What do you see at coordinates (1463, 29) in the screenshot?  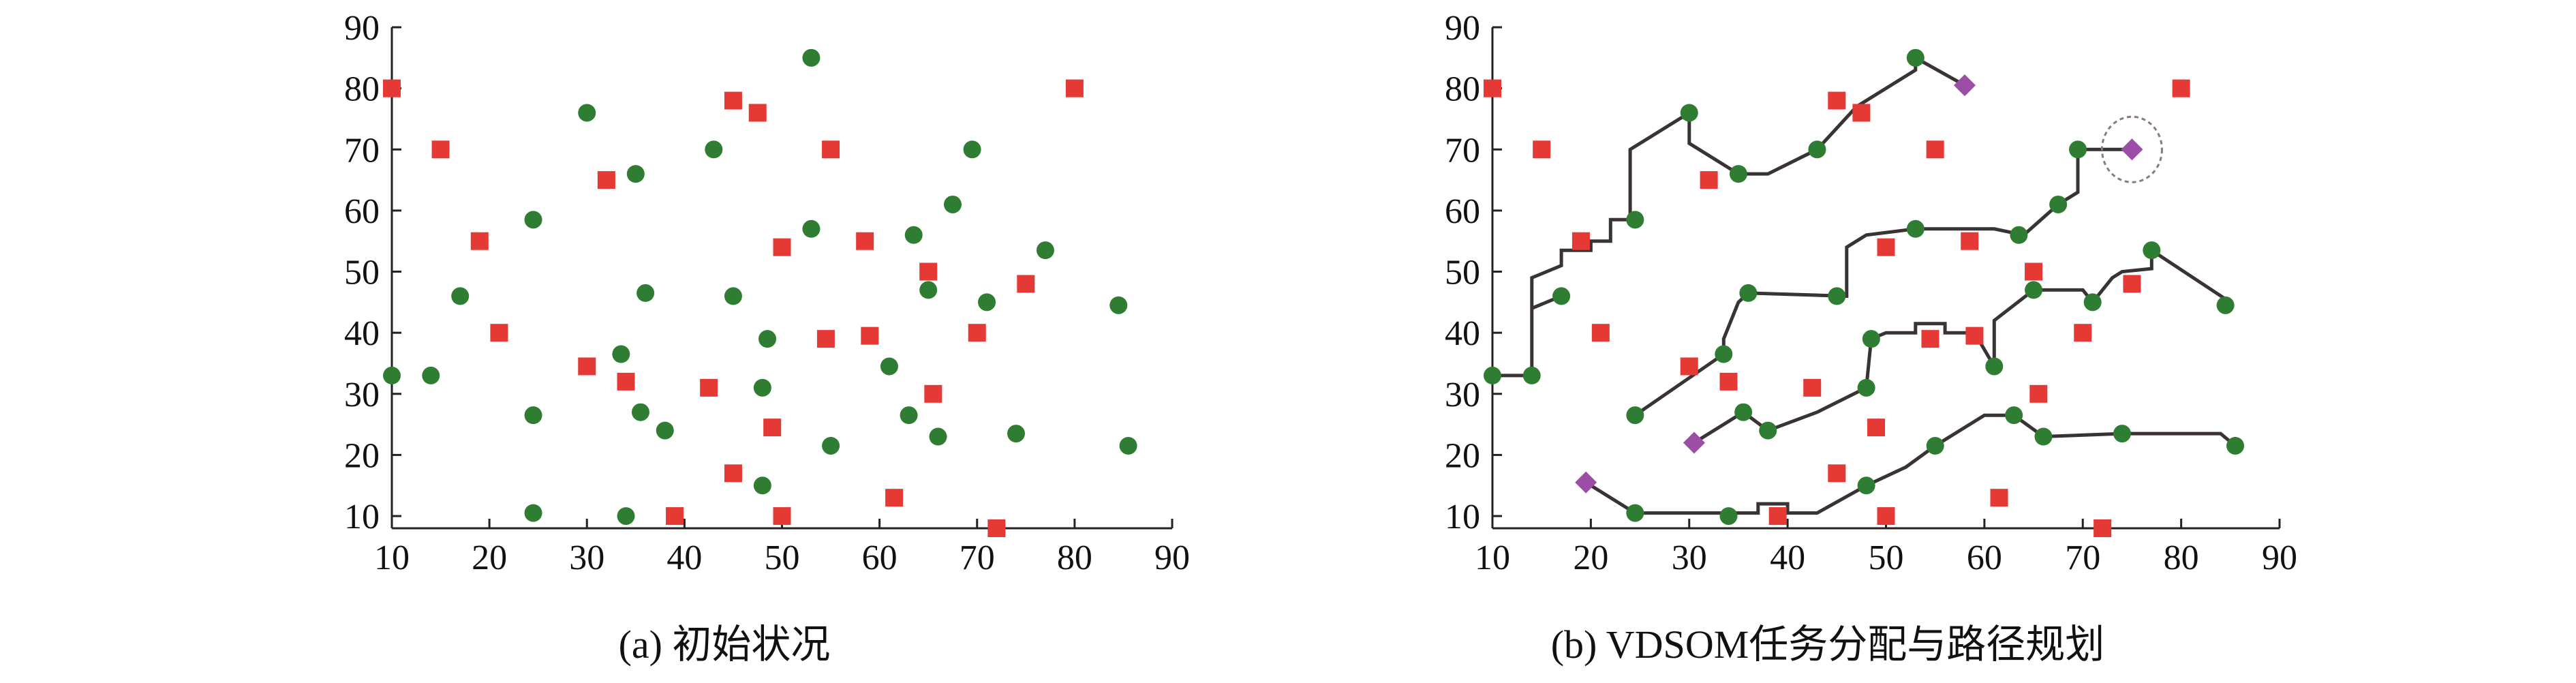 I see `y-tick-label: 90` at bounding box center [1463, 29].